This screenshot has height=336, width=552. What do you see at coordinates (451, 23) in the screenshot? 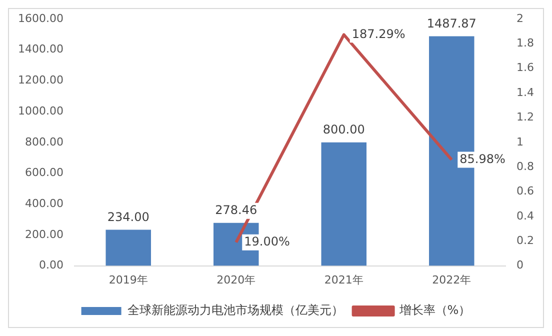
I see `data-label: 1487.87` at bounding box center [451, 23].